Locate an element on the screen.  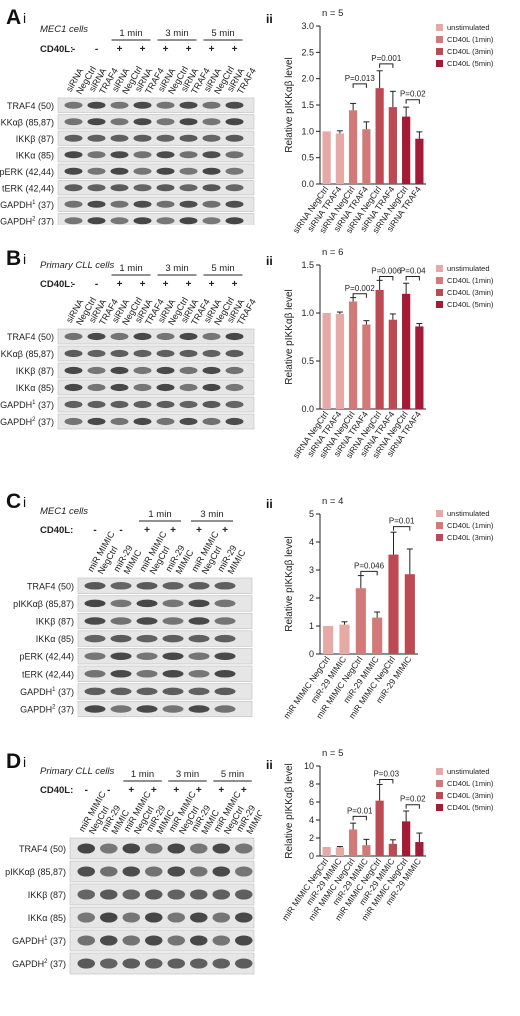
panel-d-plot-sub: ii is located at coordinates (269, 765).